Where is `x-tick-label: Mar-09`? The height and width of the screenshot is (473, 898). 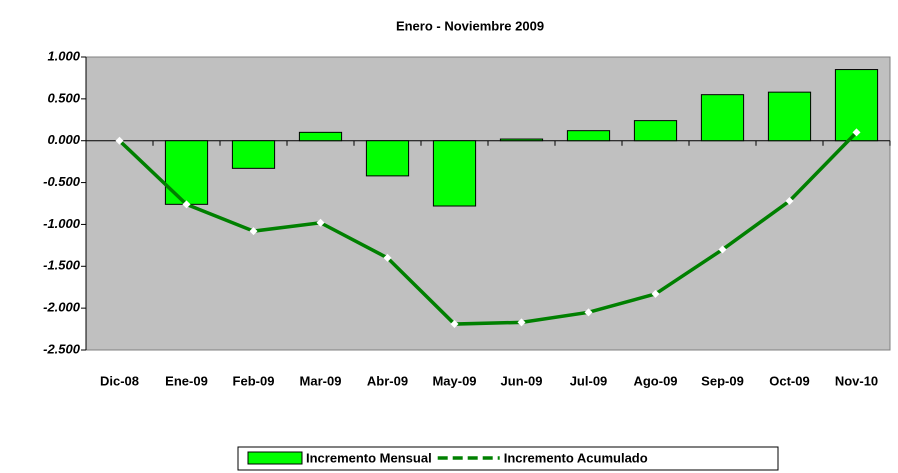
x-tick-label: Mar-09 is located at coordinates (321, 380).